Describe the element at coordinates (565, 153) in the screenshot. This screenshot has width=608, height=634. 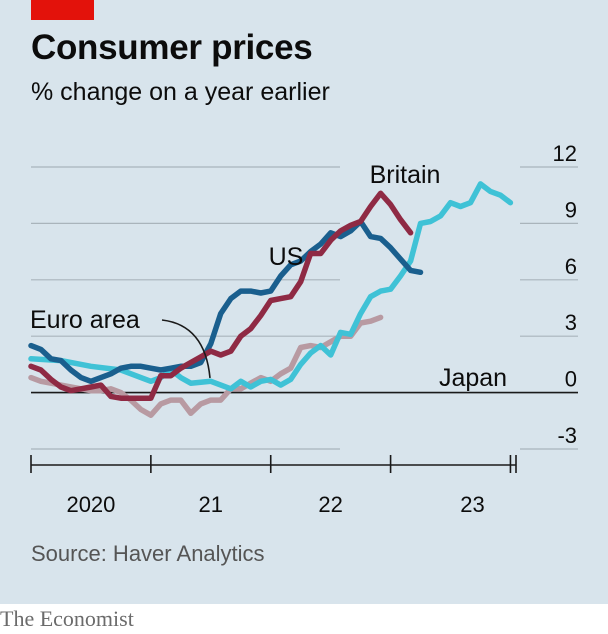
I see `y-tick-label: 12` at that location.